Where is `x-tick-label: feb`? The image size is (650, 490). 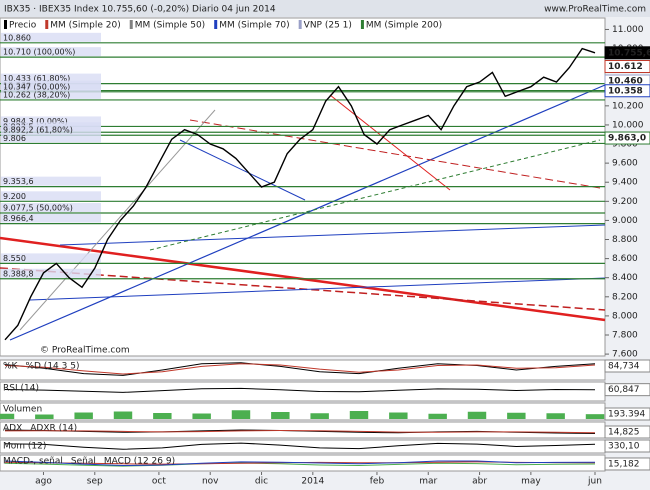
x-tick-label: feb is located at coordinates (377, 482).